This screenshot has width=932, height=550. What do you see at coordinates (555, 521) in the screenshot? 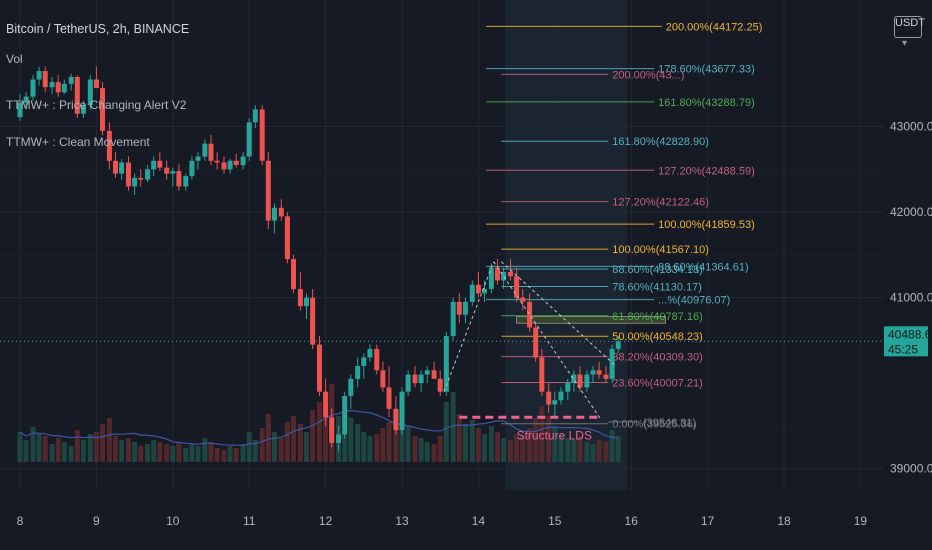
I see `x-tick-label: 15` at bounding box center [555, 521].